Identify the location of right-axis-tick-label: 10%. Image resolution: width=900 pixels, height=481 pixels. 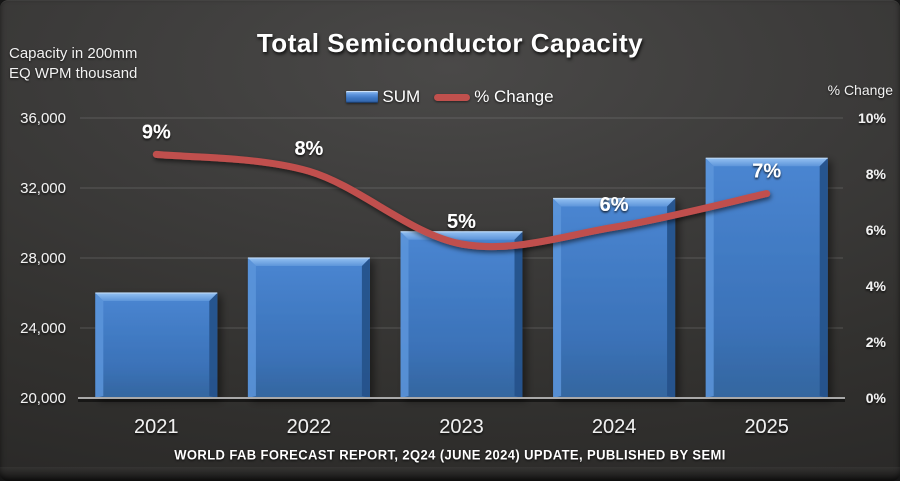
(872, 118).